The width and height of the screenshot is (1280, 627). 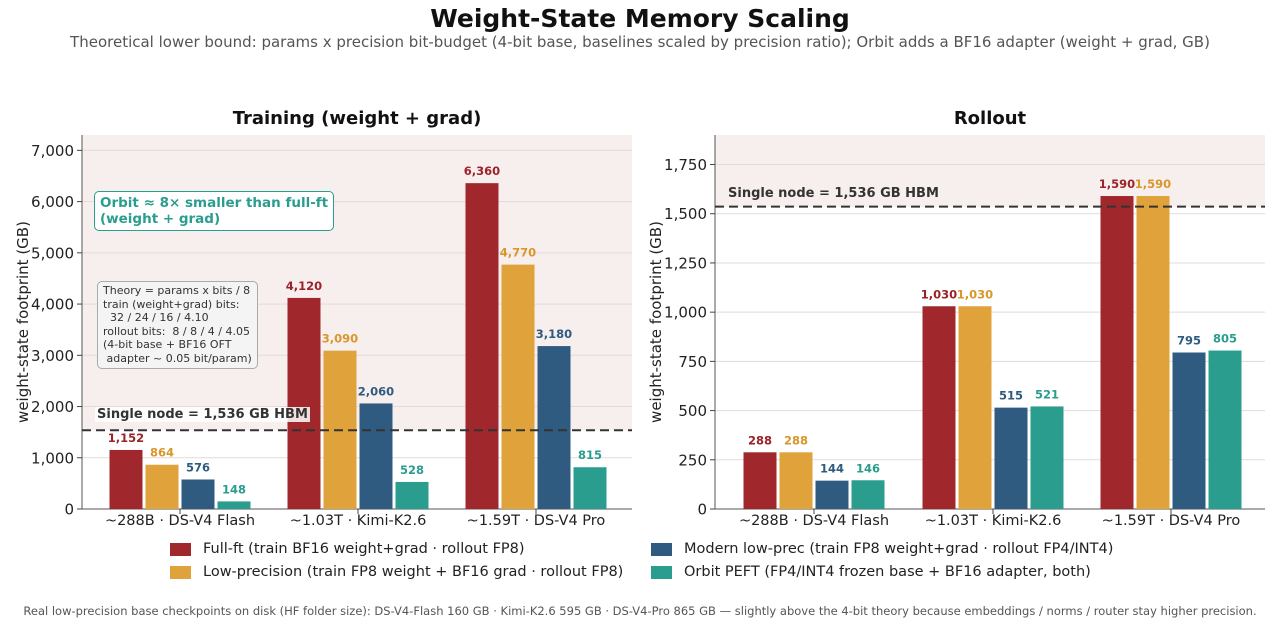 What do you see at coordinates (156, 318) in the screenshot?
I see `theory-annotation-line: 32 / 24 / 16 / 4.10` at bounding box center [156, 318].